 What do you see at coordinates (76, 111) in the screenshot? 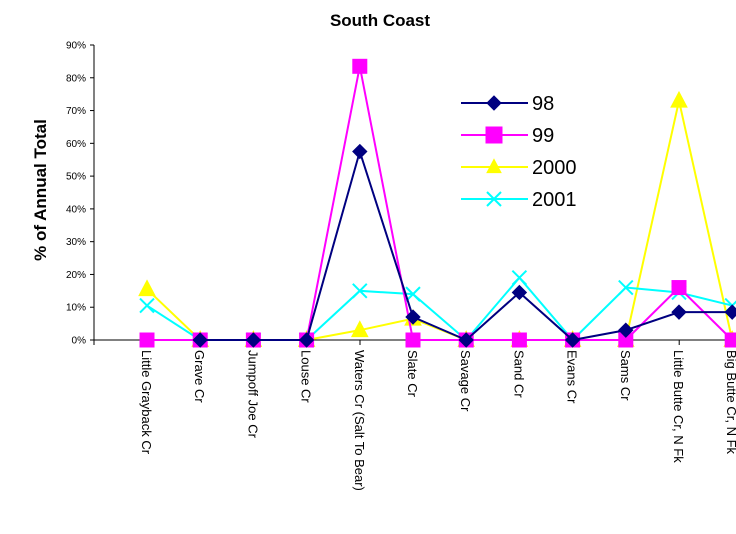
I see `y-tick-label: 70%` at bounding box center [76, 111].